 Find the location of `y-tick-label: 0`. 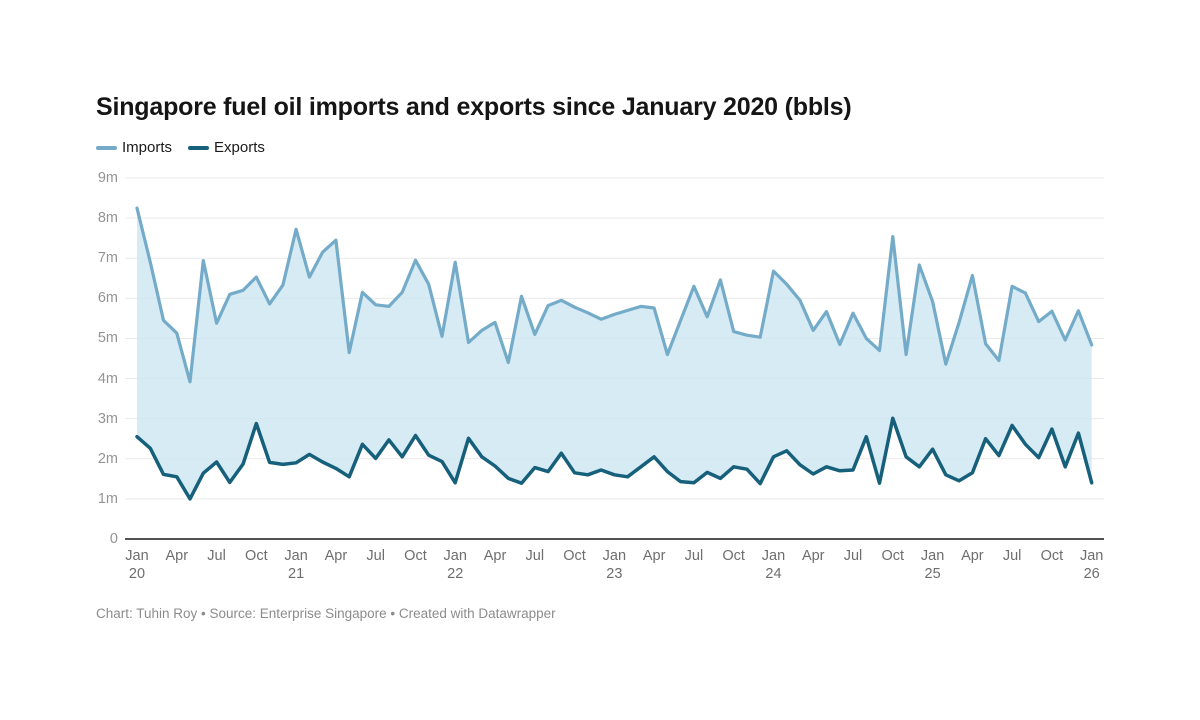

y-tick-label: 0 is located at coordinates (113, 539).